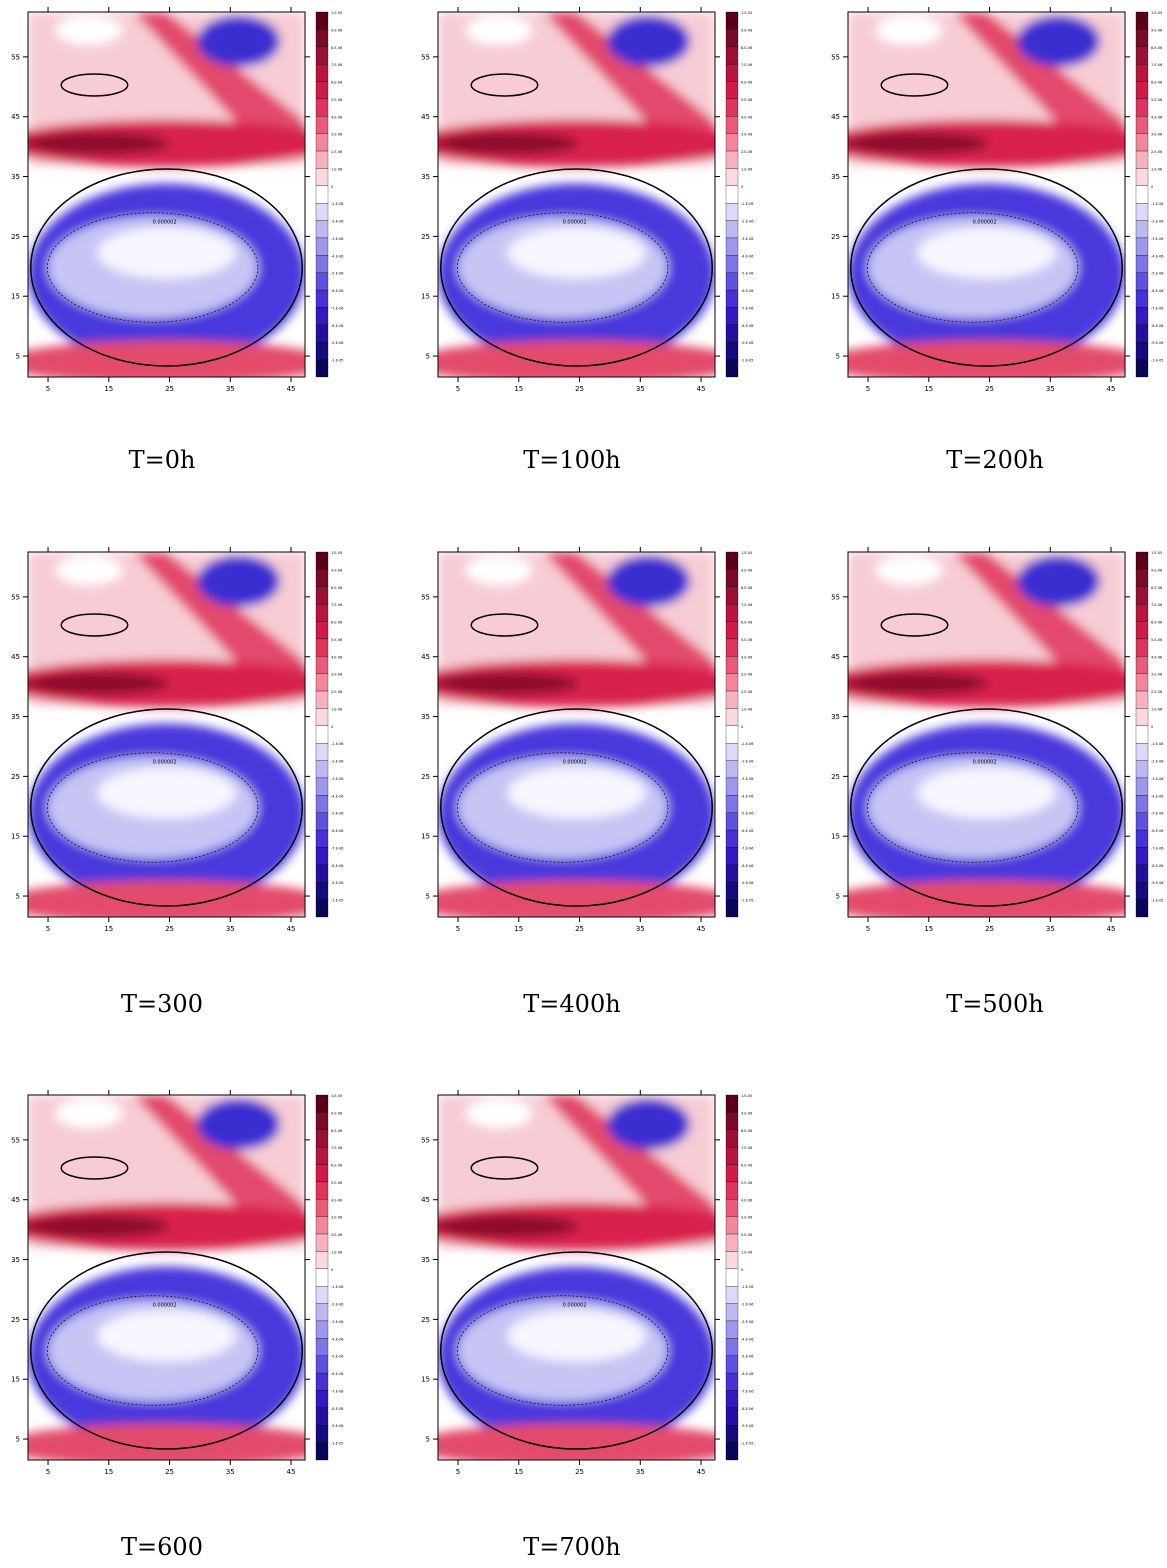  Describe the element at coordinates (336, 570) in the screenshot. I see `colorbar-label: 9.E-06` at that location.